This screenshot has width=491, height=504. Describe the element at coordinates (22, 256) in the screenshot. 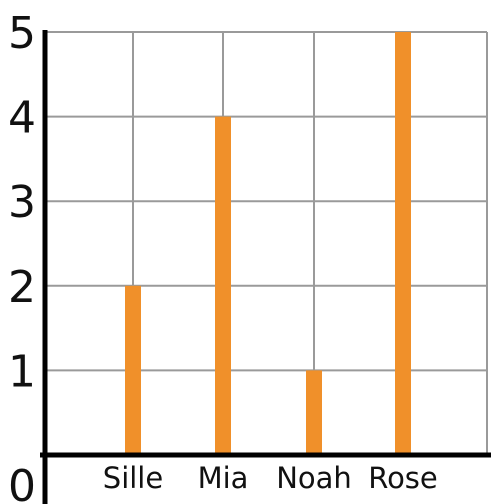

I see `y-tick-labels: 0 1 2 3 4 5` at that location.